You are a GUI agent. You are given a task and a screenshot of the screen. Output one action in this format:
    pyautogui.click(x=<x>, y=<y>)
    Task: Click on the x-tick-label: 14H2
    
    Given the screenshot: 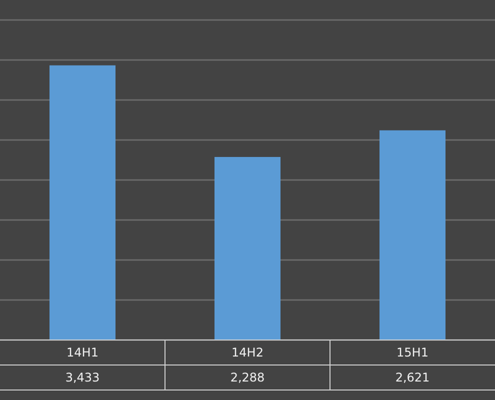 What is the action you would take?
    pyautogui.click(x=248, y=353)
    